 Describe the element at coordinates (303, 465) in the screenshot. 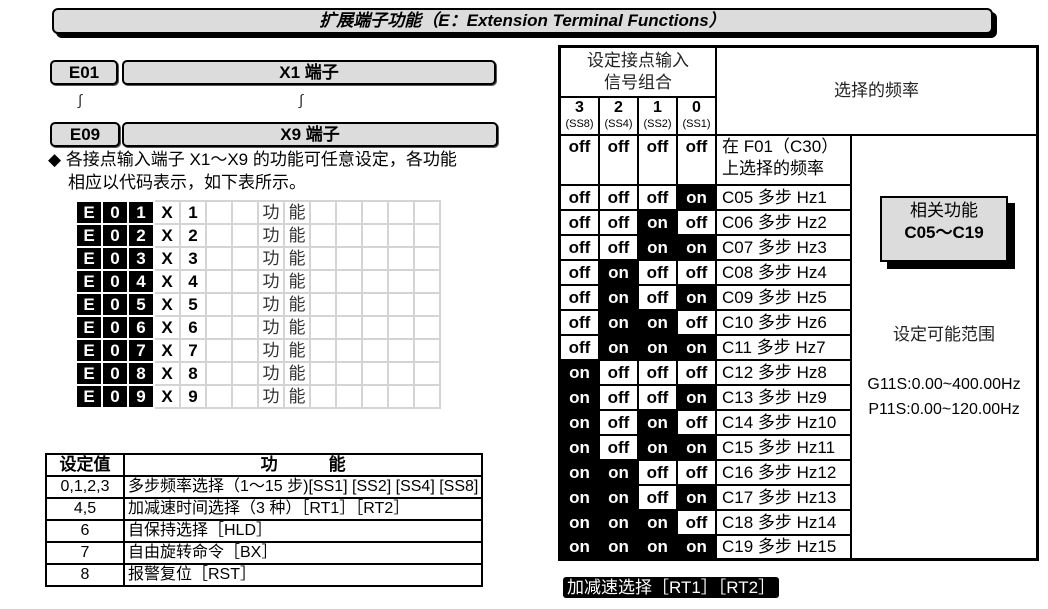

I see `header-function: 功 能` at that location.